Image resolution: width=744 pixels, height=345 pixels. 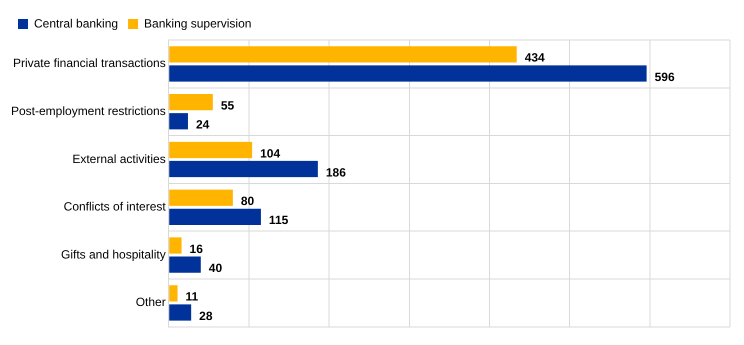 I want to click on data-label: 434, so click(x=535, y=57).